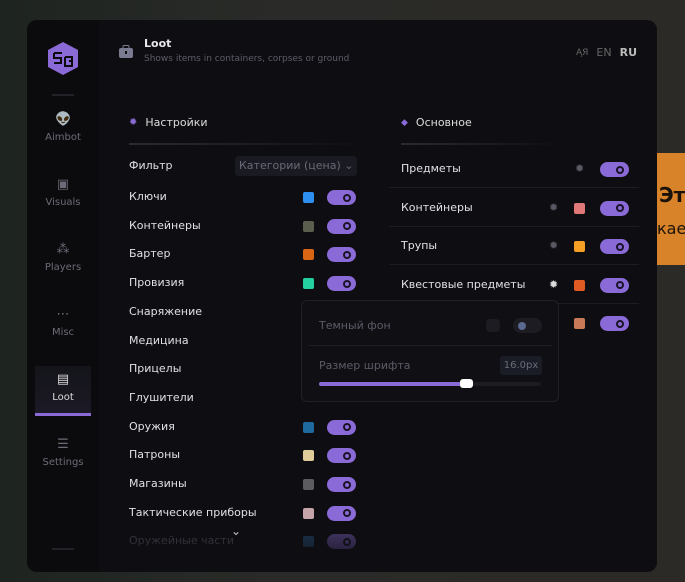  I want to click on dark-bg-label: Темный фон, so click(355, 325).